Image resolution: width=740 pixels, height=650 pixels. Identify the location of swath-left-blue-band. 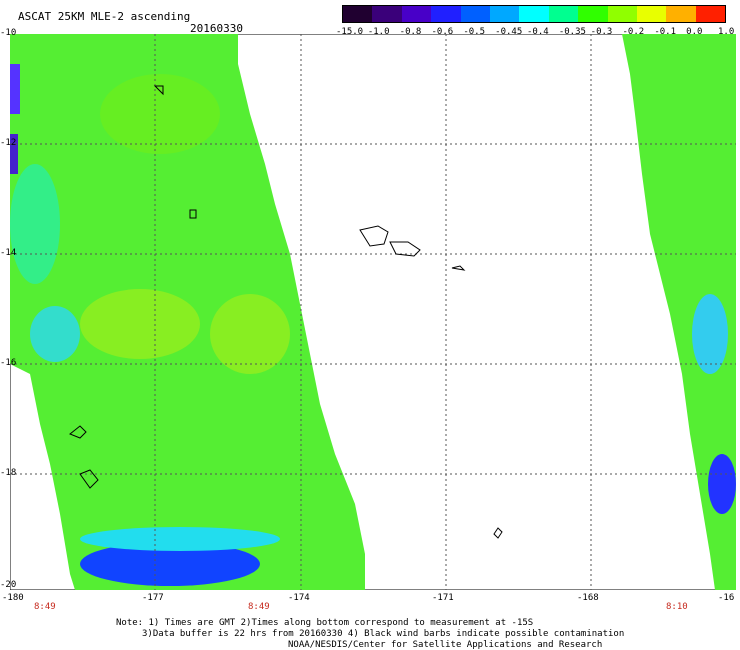
(170, 564).